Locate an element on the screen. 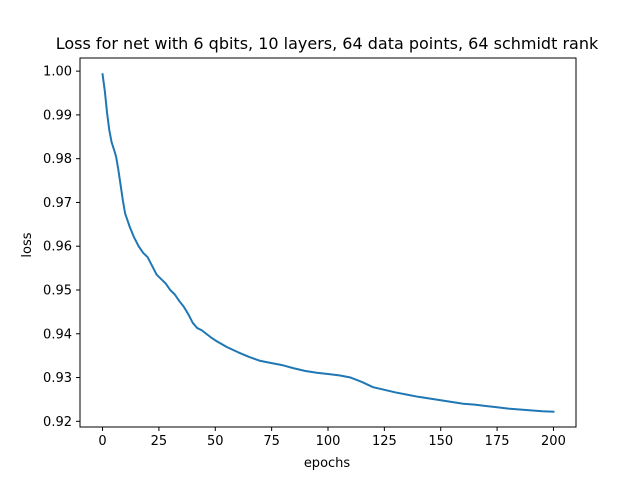 This screenshot has width=640, height=484. y-tick-label: 0.92 is located at coordinates (57, 422).